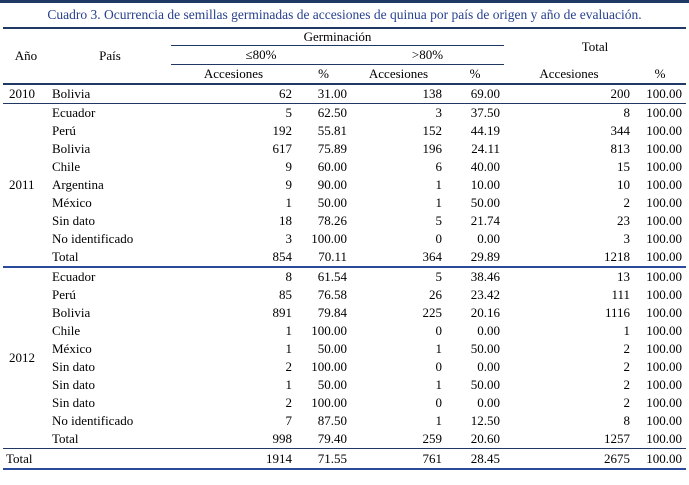 This screenshot has height=485, width=689. What do you see at coordinates (110, 258) in the screenshot?
I see `country-cell: Total` at bounding box center [110, 258].